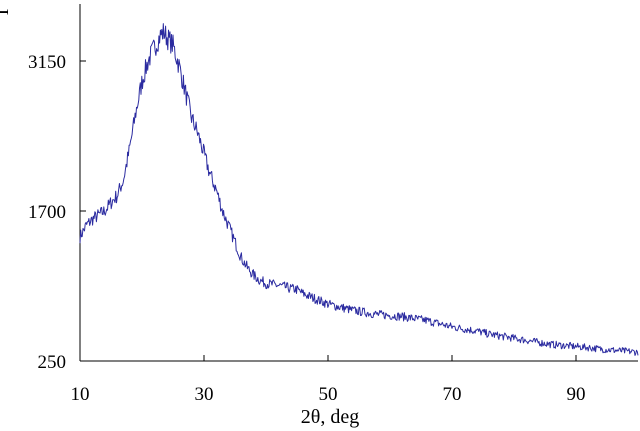  Describe the element at coordinates (328, 394) in the screenshot. I see `x-tick-label: 50` at that location.